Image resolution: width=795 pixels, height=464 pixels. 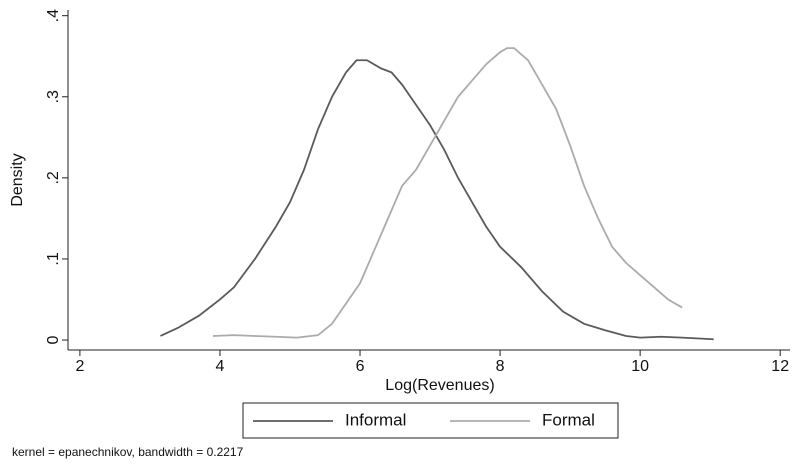 What do you see at coordinates (375, 419) in the screenshot?
I see `legend-label: Informal` at bounding box center [375, 419].